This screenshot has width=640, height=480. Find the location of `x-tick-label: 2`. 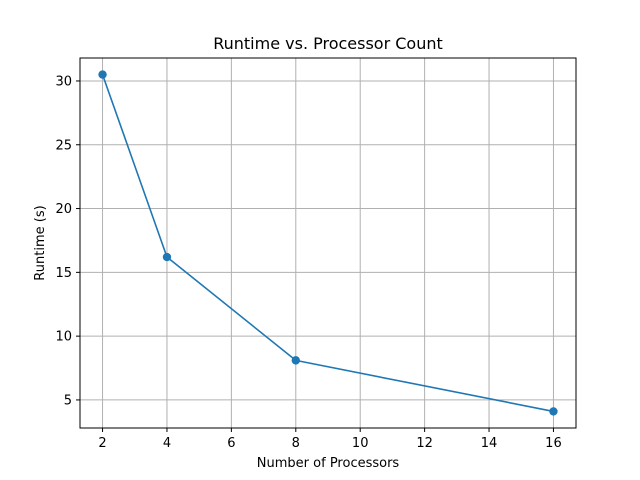

x-tick-label: 2 is located at coordinates (102, 443).